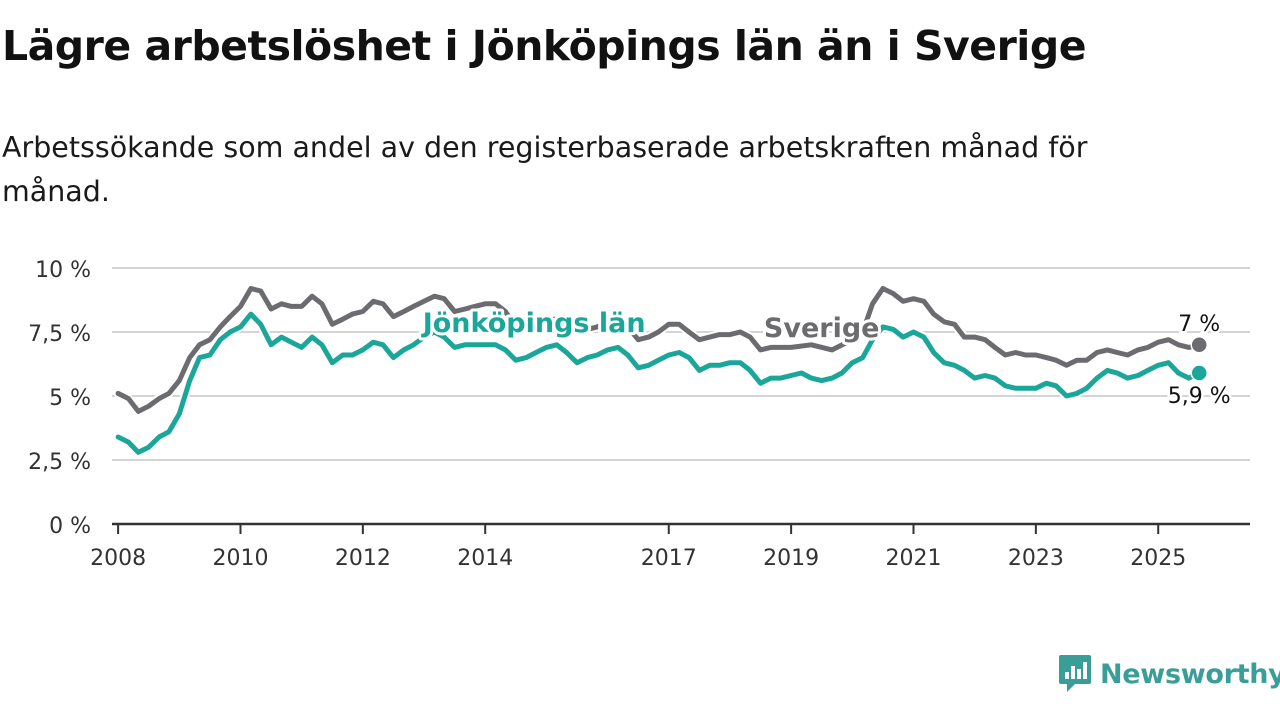 The image size is (1280, 720). I want to click on y-tick-label: 5 %, so click(70, 398).